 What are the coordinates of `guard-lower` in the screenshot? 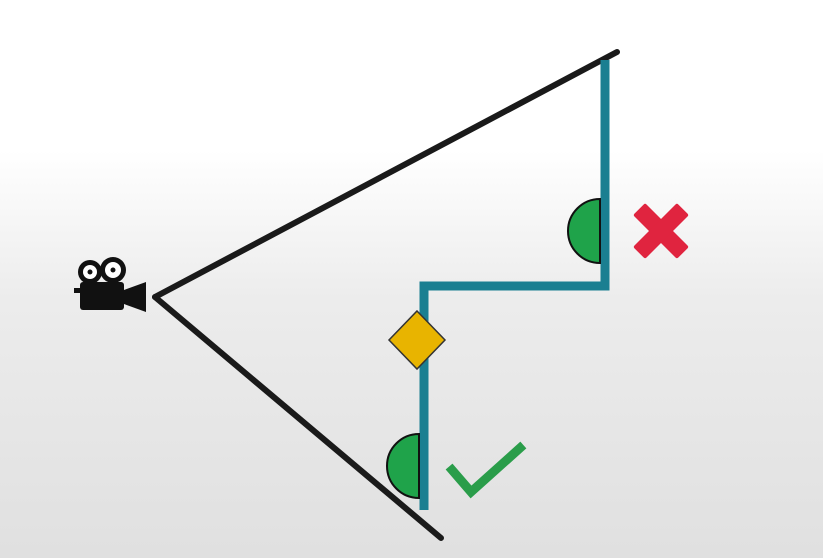 It's located at (403, 466).